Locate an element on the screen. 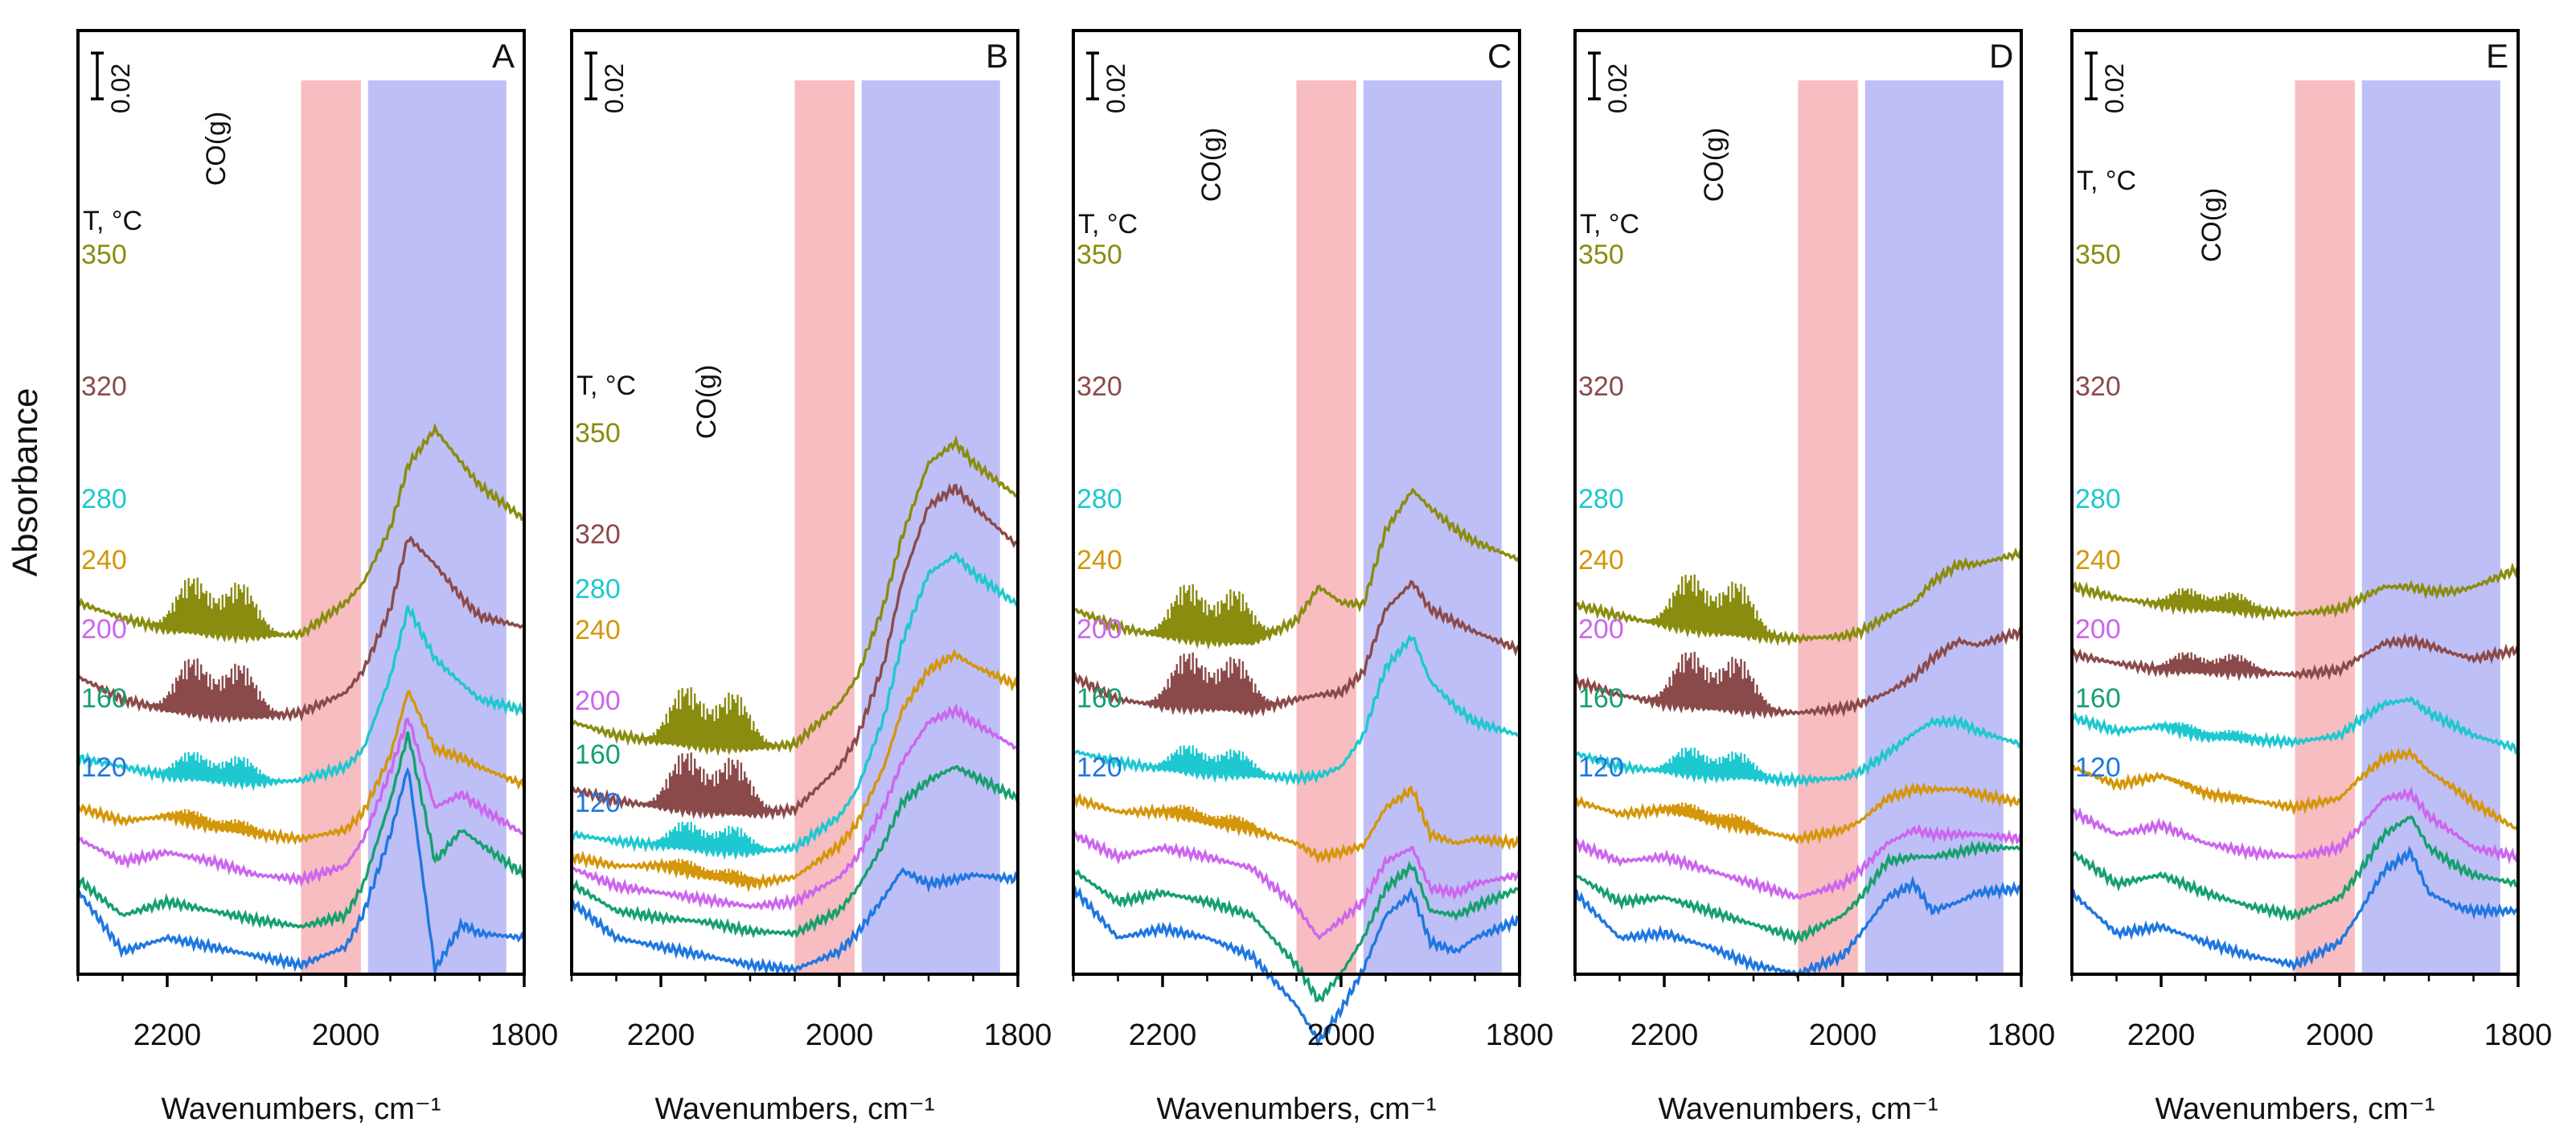  panel-letter: C is located at coordinates (1499, 56).